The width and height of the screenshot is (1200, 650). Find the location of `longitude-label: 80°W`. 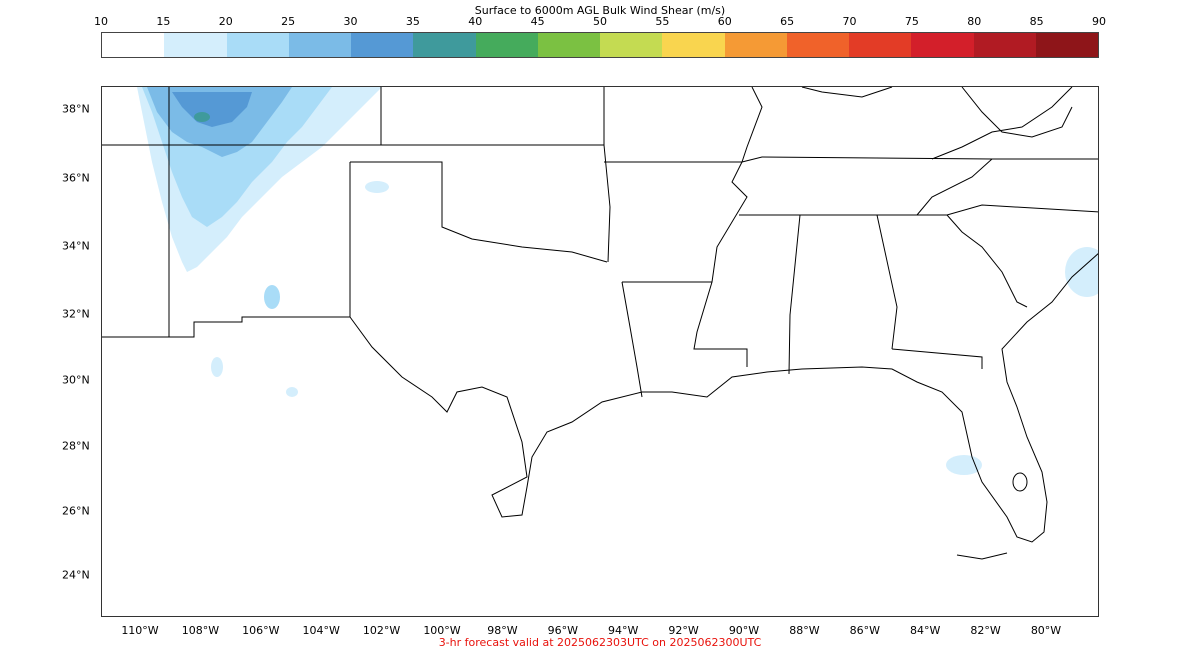

longitude-label: 80°W is located at coordinates (1046, 630).